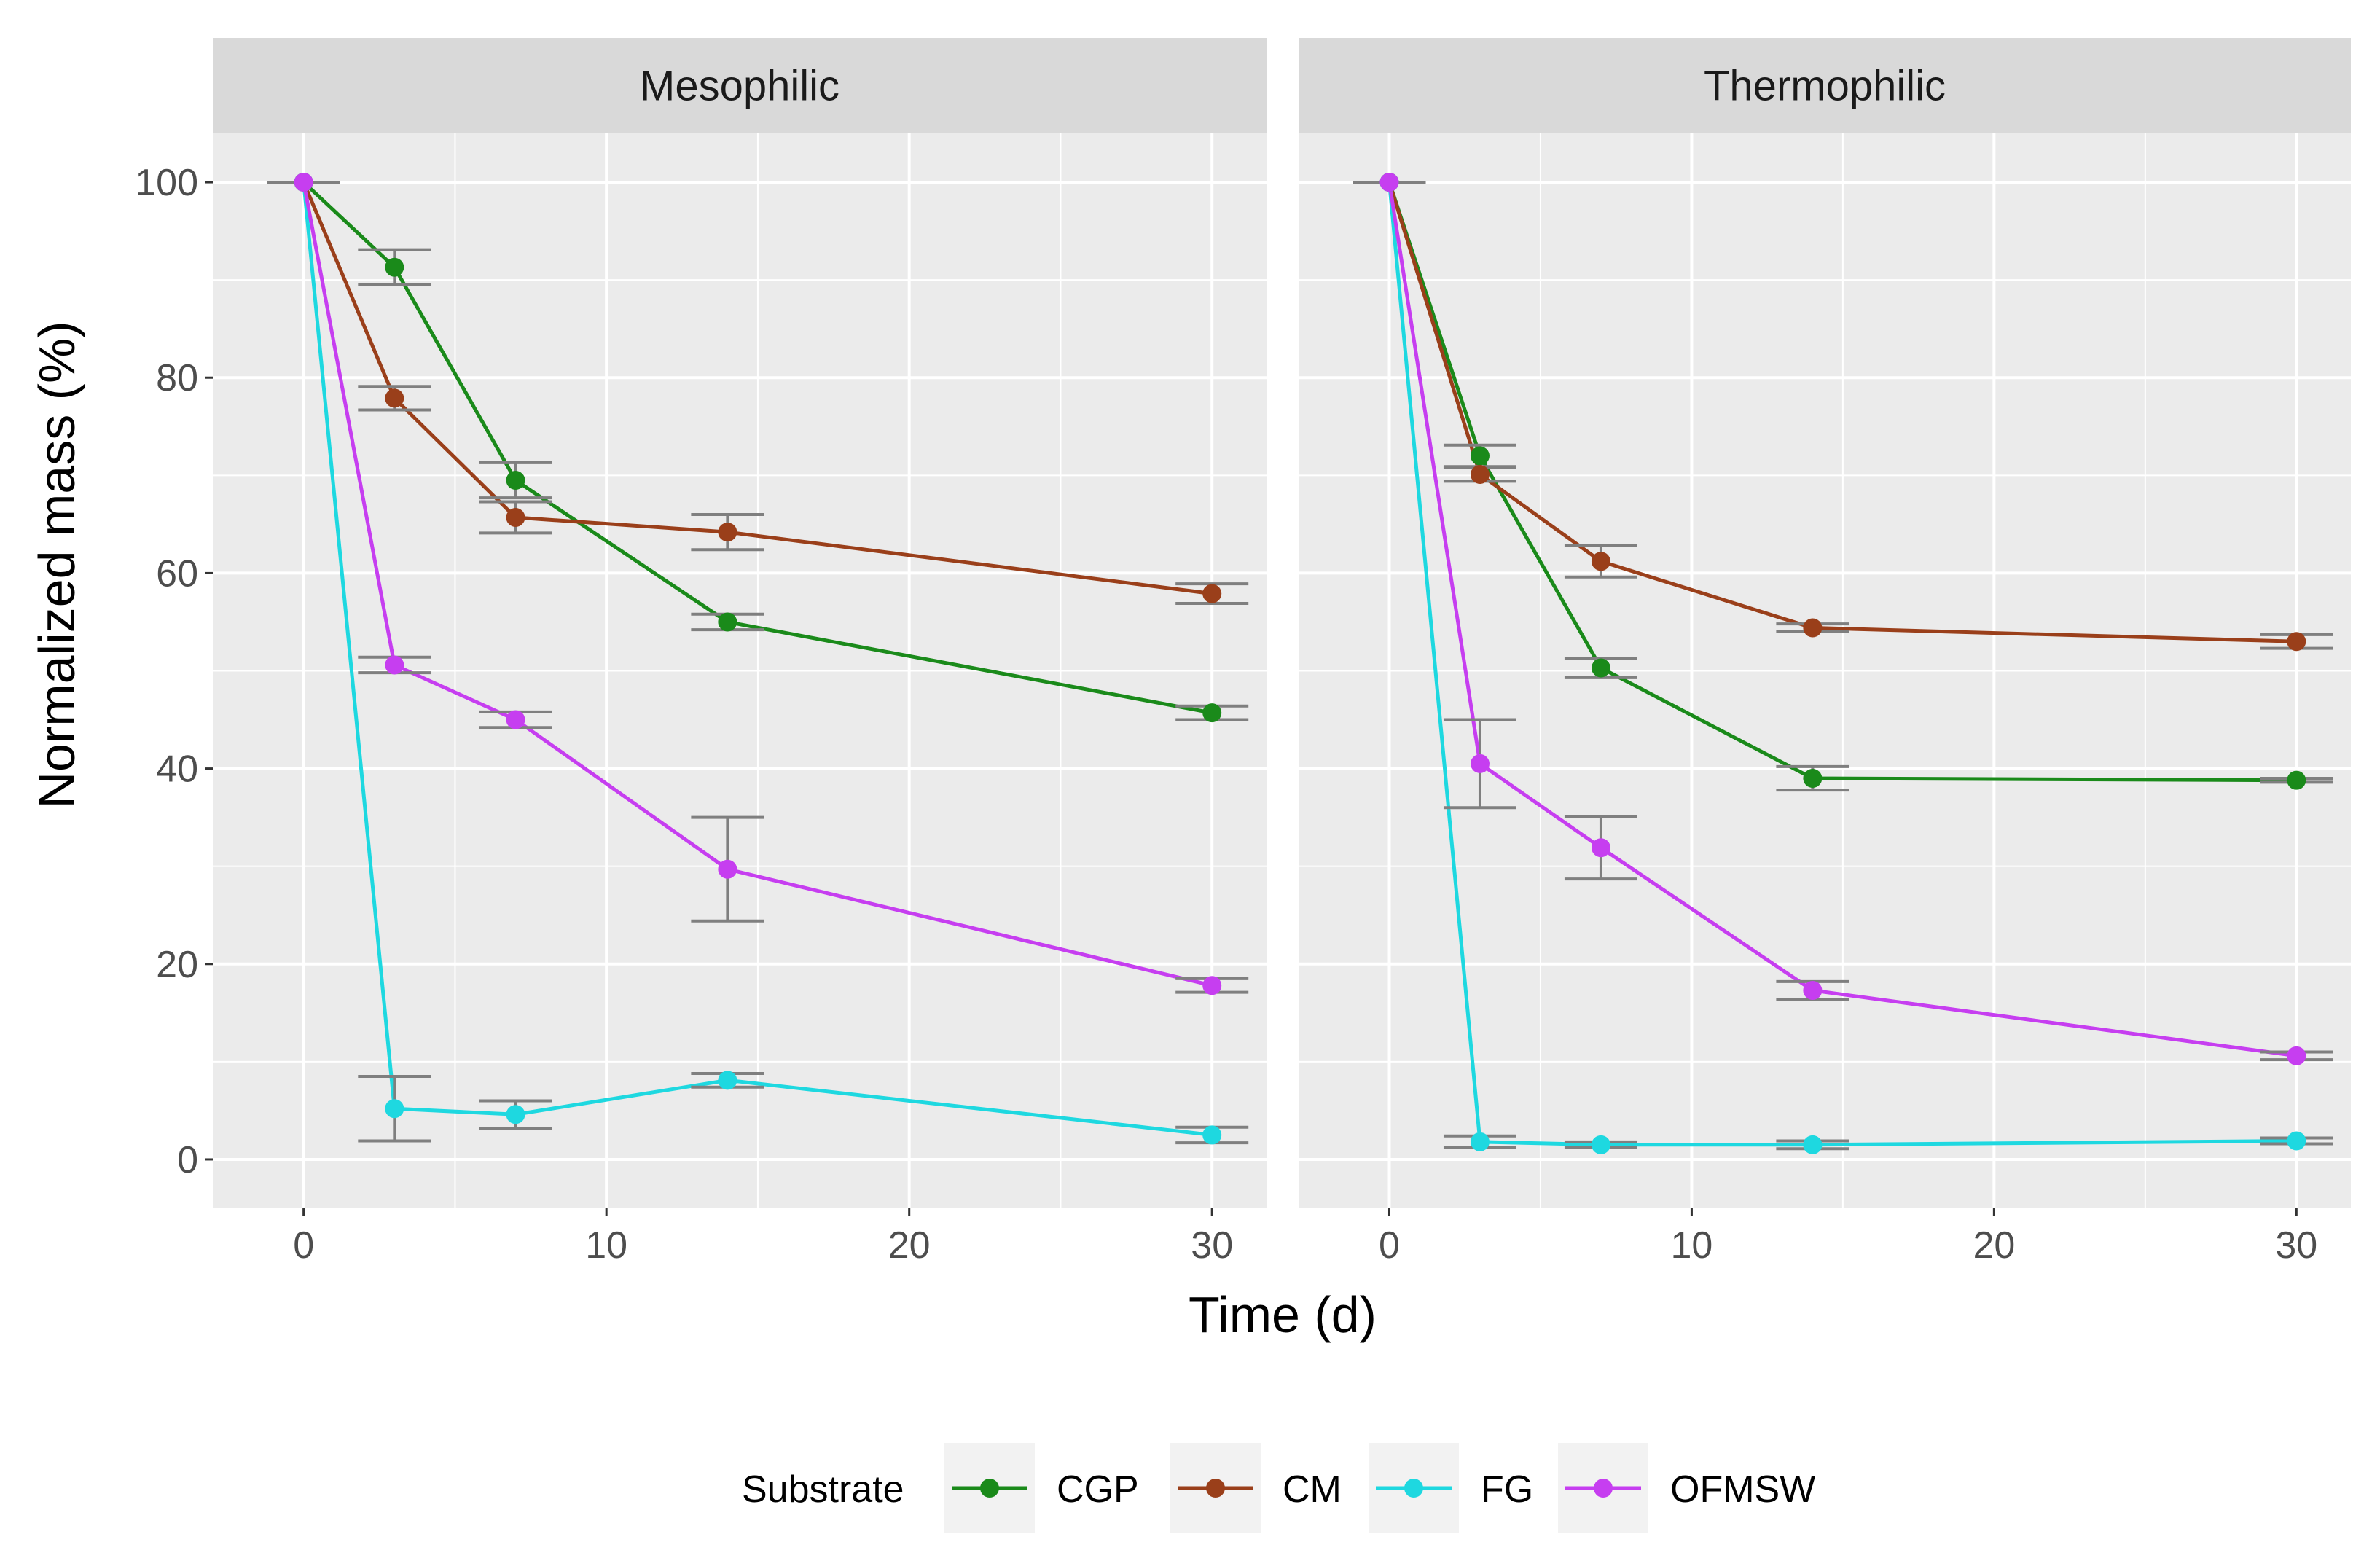 The width and height of the screenshot is (2380, 1561). I want to click on legend-entry-fg: FG, so click(1451, 1488).